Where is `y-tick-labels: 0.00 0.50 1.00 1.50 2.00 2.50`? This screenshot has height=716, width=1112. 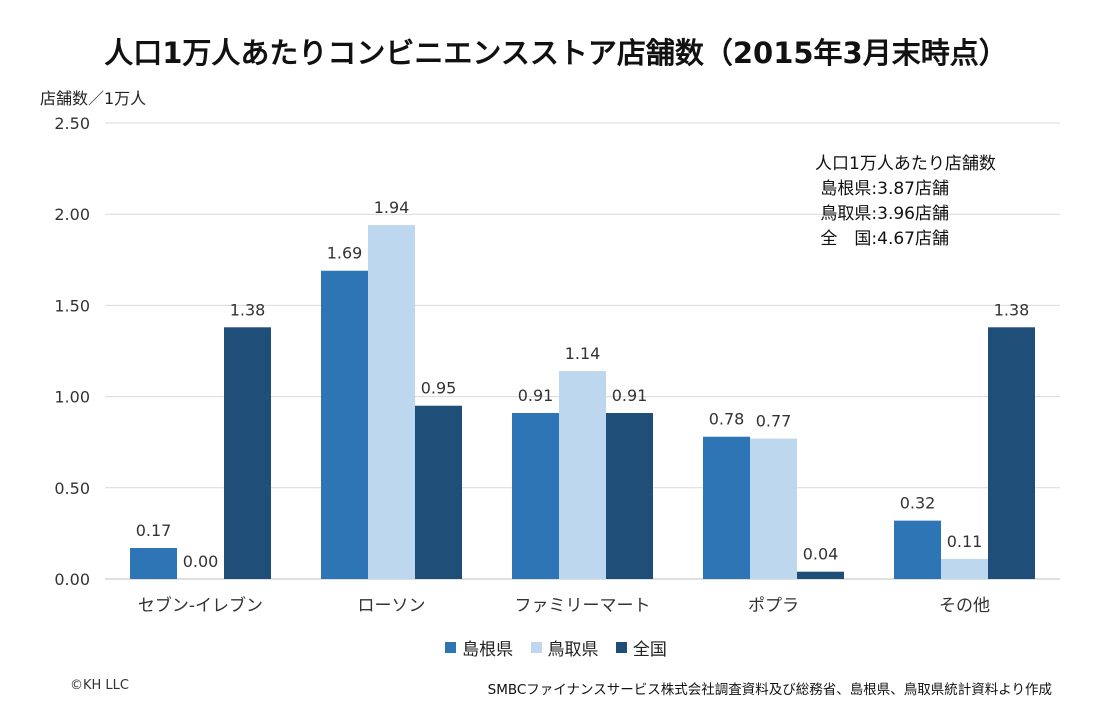 y-tick-labels: 0.00 0.50 1.00 1.50 2.00 2.50 is located at coordinates (72, 351).